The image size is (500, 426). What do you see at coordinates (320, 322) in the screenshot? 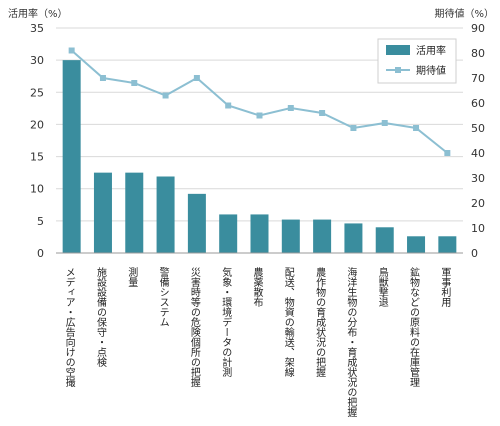
I see `category-label: 農作物の育成状況の把握` at bounding box center [320, 322].